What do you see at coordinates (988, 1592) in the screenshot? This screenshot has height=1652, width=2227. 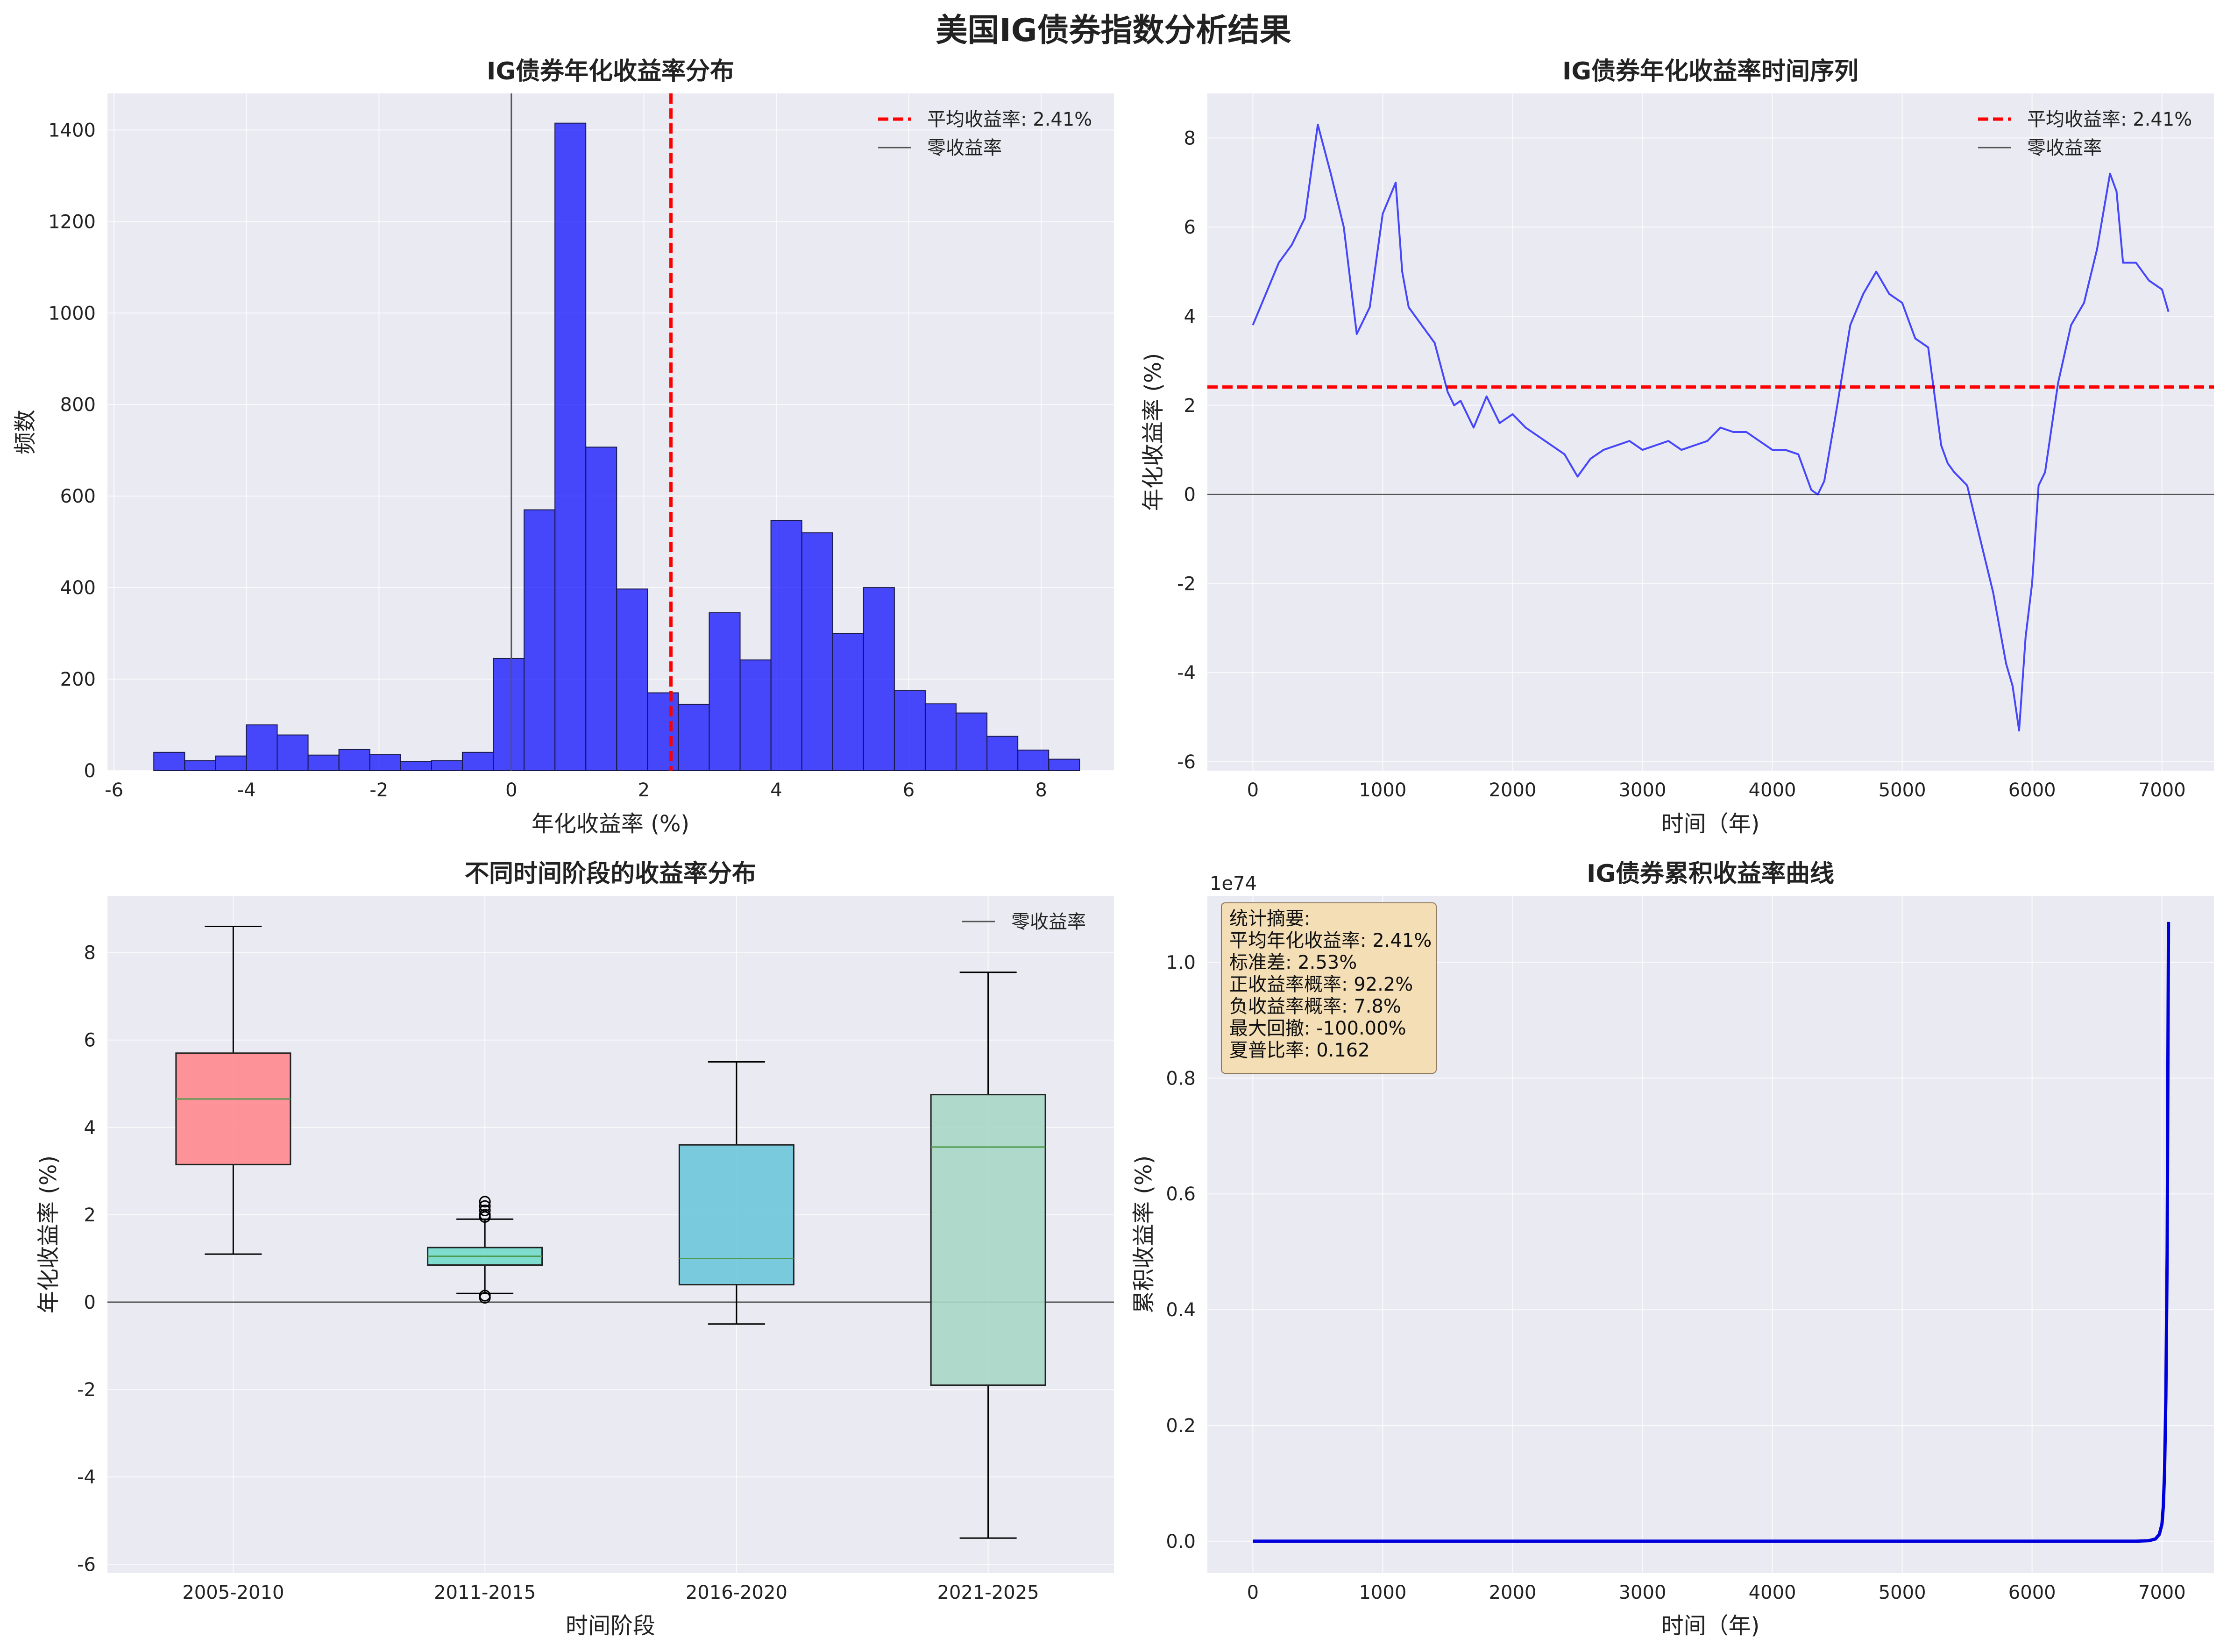 I see `x-tick-label: 2021-2025` at bounding box center [988, 1592].